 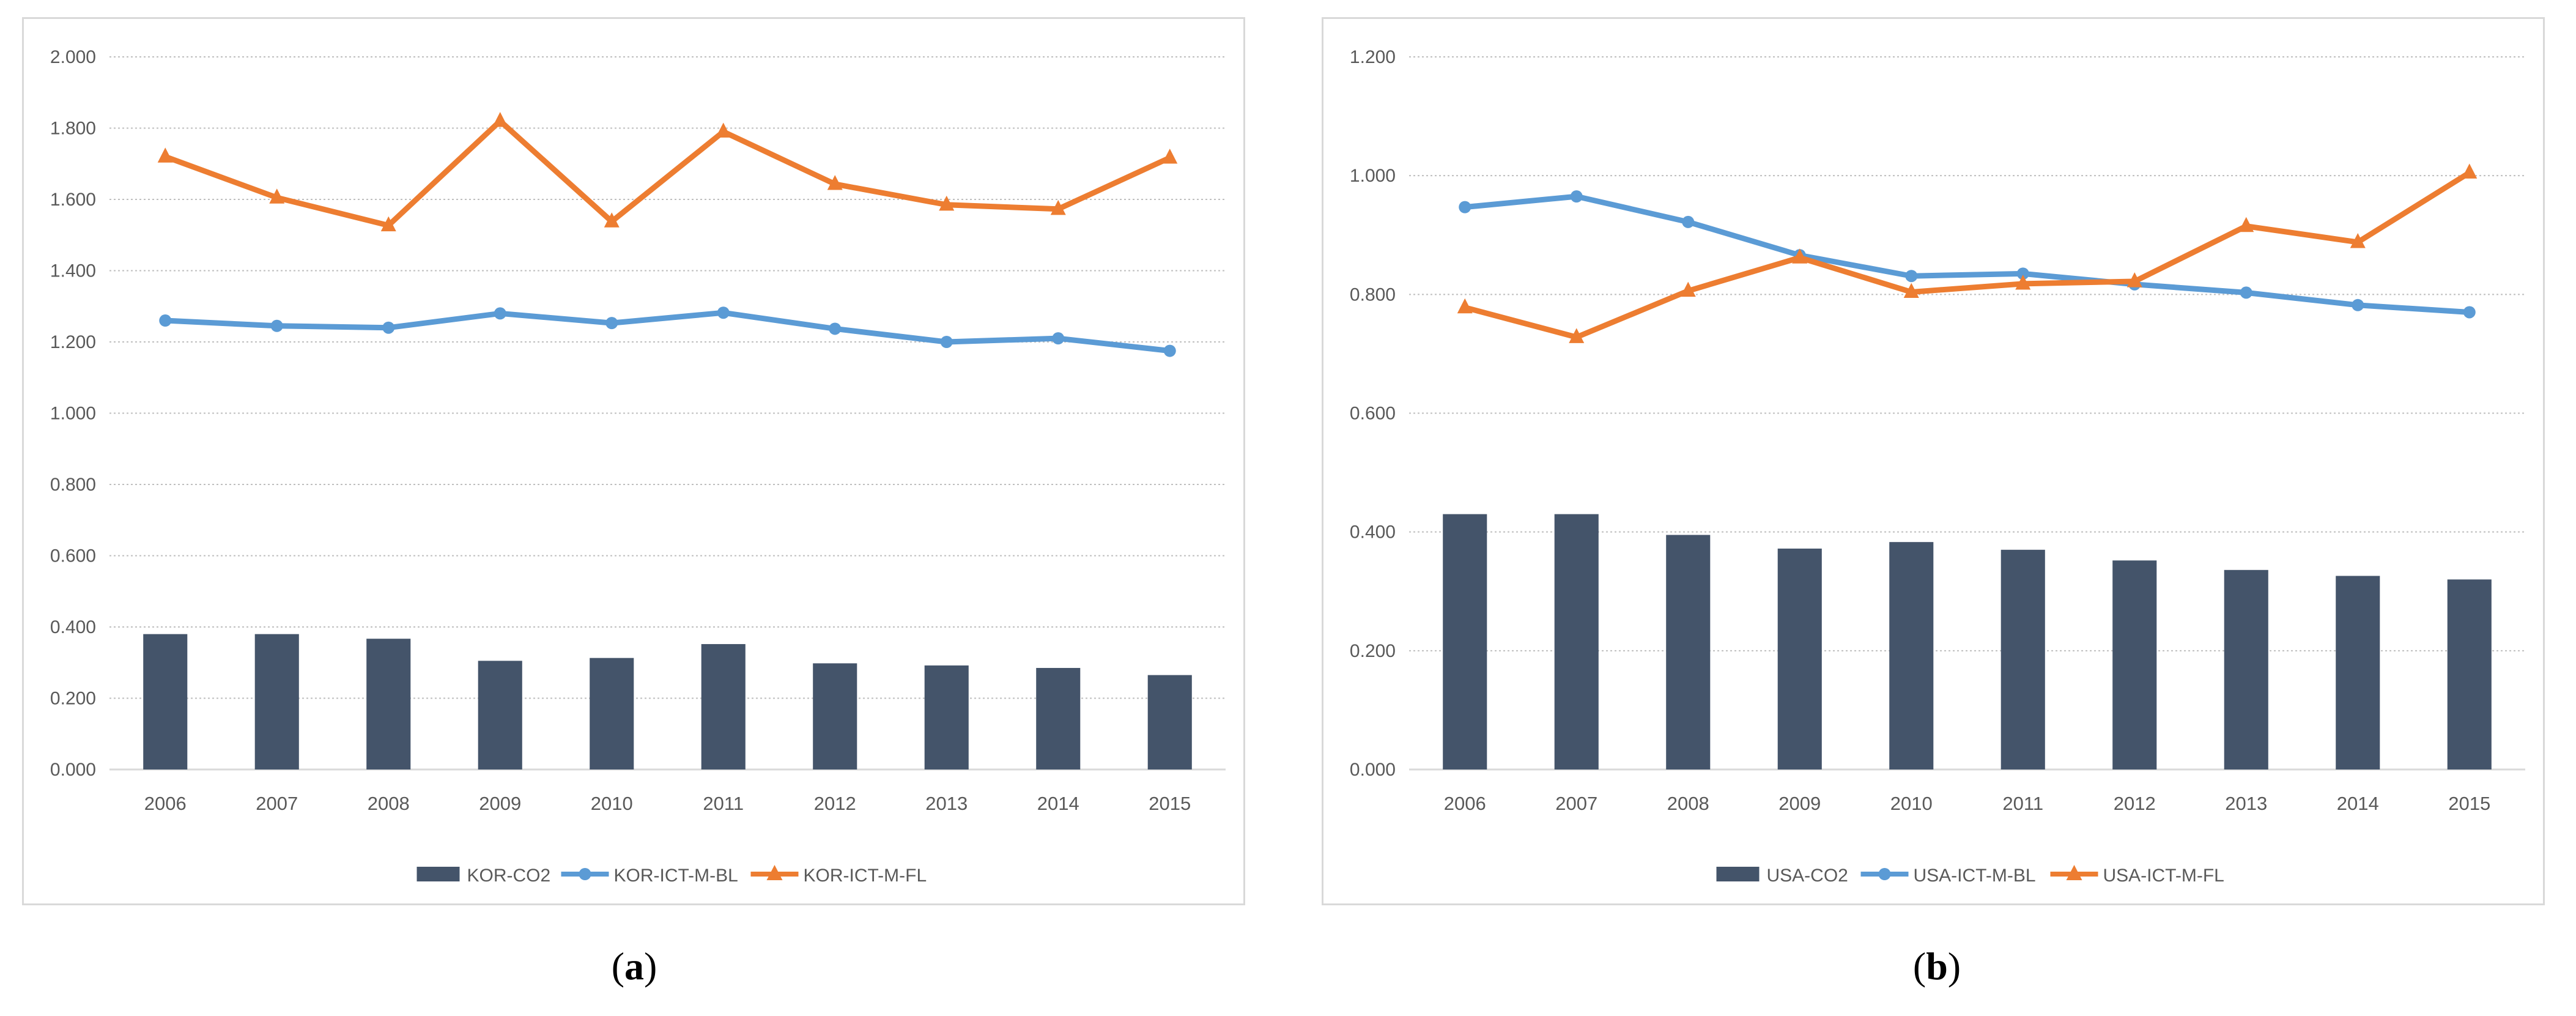 What do you see at coordinates (1688, 803) in the screenshot?
I see `chart-b-x-tick-label: 2008` at bounding box center [1688, 803].